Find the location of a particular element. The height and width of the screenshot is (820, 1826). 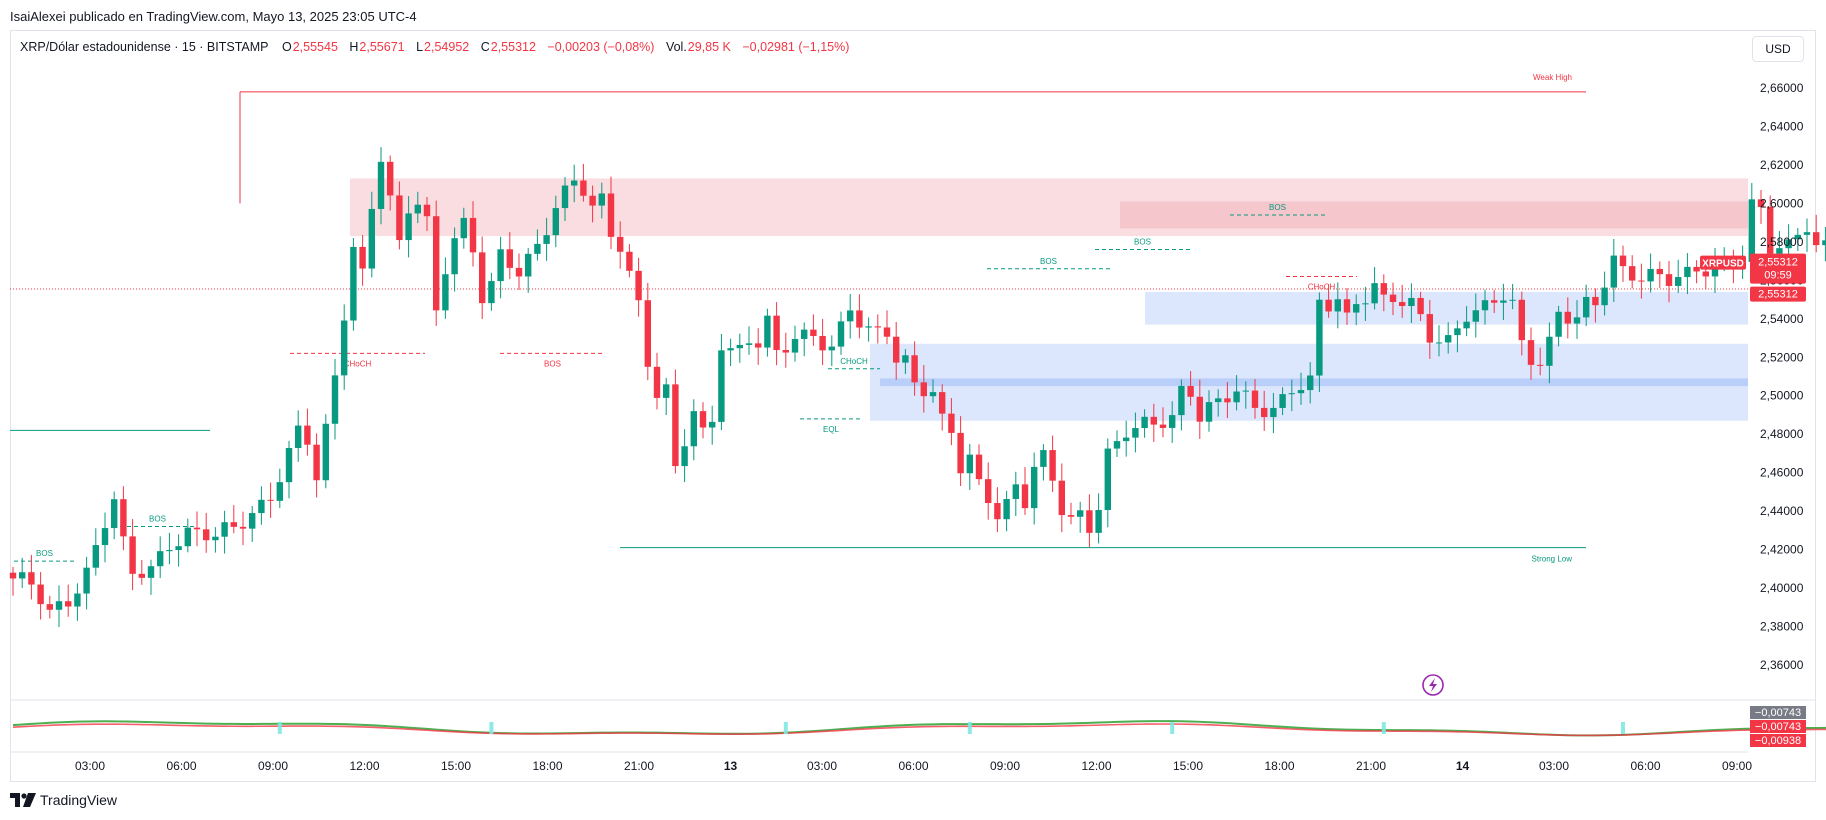

x-tick-label: 18:00 is located at coordinates (547, 766).